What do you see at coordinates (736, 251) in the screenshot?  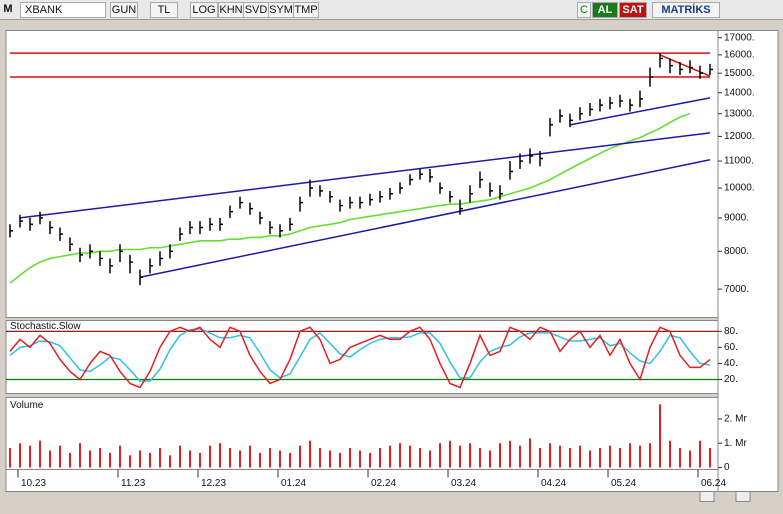 I see `y-tick-label: 8000.` at bounding box center [736, 251].